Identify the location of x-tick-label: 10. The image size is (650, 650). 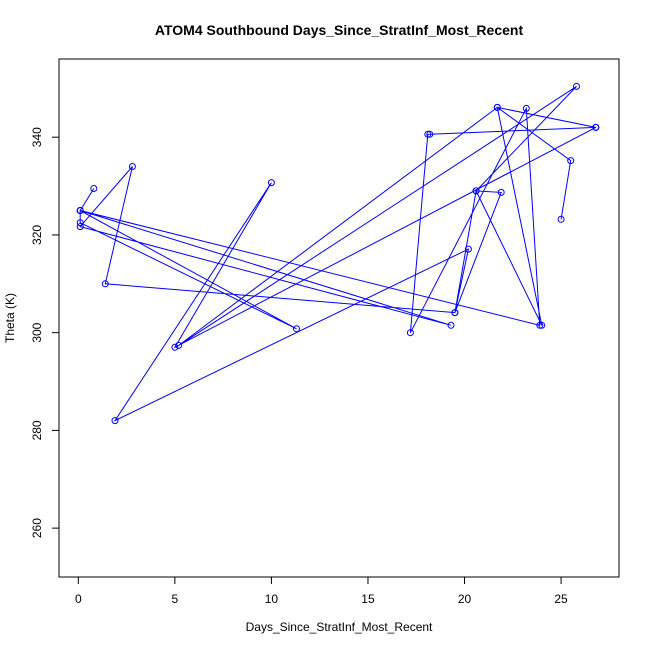
(272, 599).